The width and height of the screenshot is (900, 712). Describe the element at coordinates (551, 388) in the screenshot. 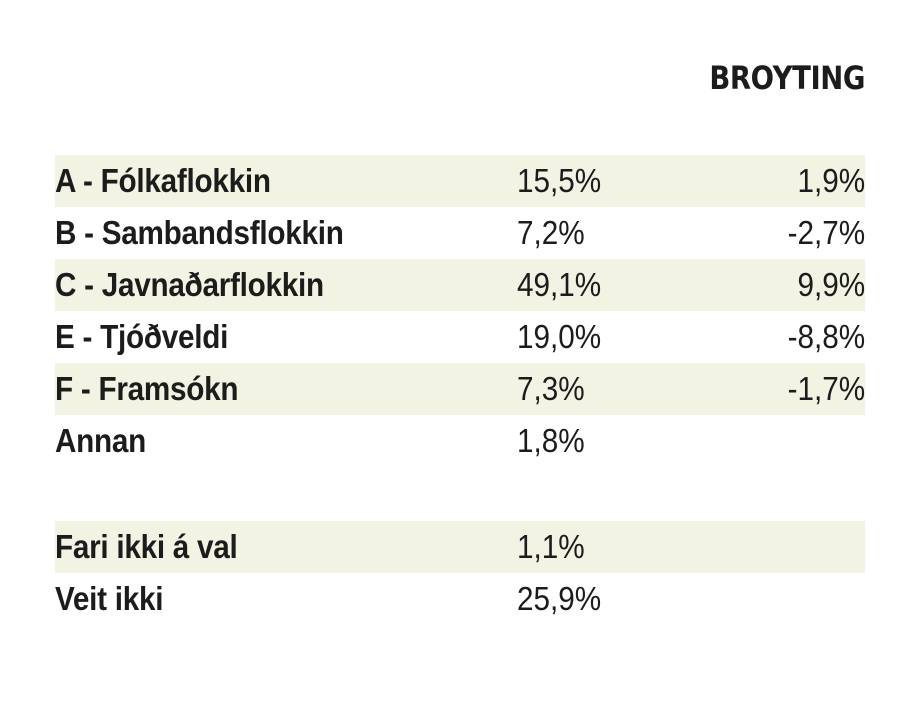

I see `vote-share: 7,3%` at that location.